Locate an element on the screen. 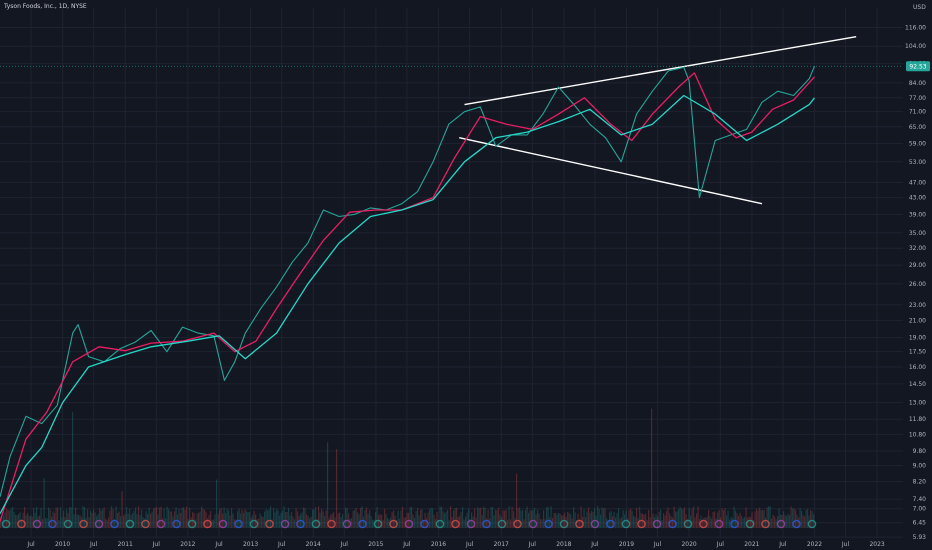 This screenshot has width=932, height=550. price-tick-label: 6.45 is located at coordinates (920, 523).